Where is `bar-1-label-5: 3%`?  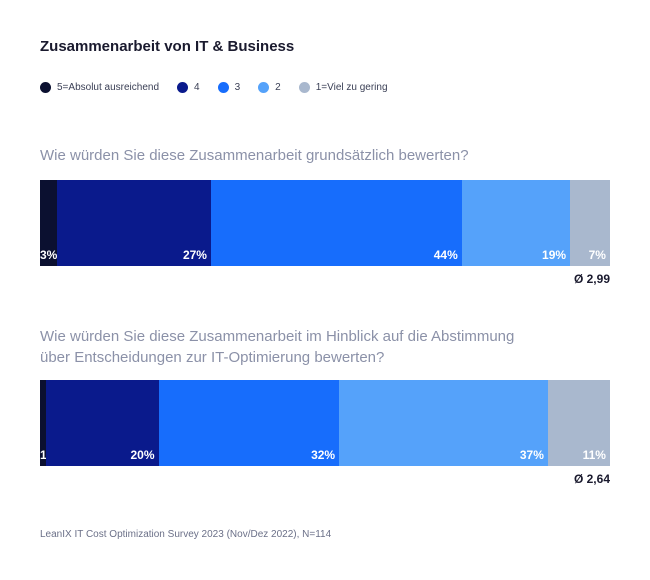
bar-1-label-5: 3% is located at coordinates (49, 255).